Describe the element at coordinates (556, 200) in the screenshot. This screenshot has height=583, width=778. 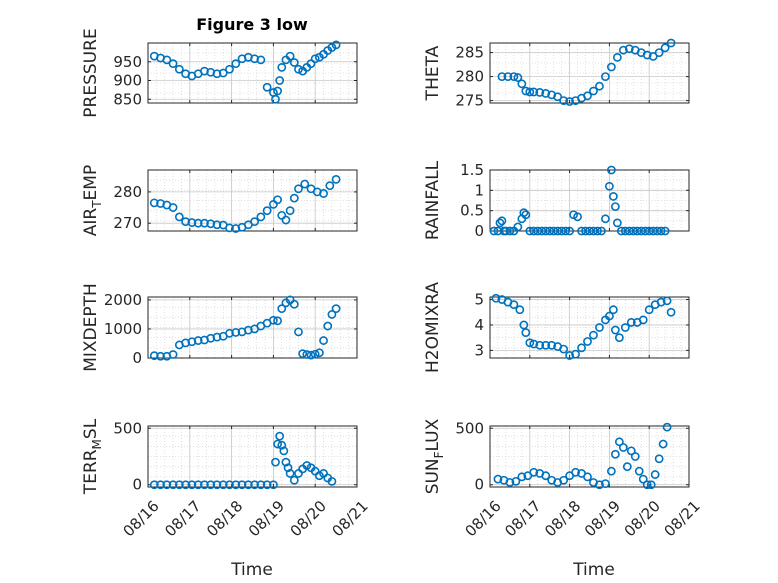
I see `subplot-rainfall: 0 0.5 1 1.5 RAINFALL` at that location.